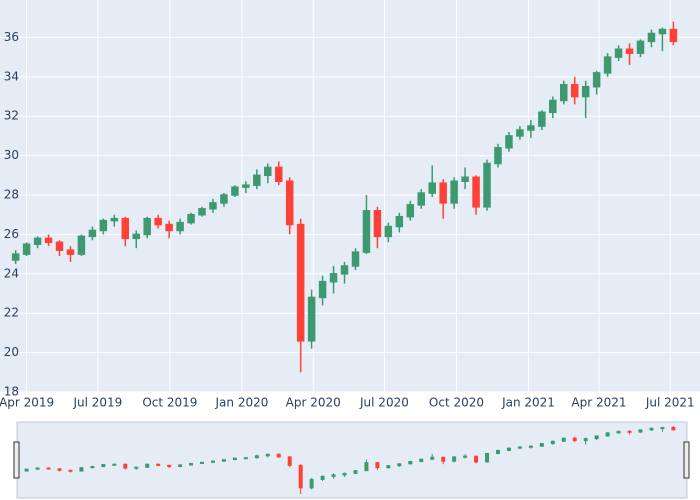 This screenshot has width=700, height=500. Describe the element at coordinates (11, 195) in the screenshot. I see `y-tick-label: 28` at that location.